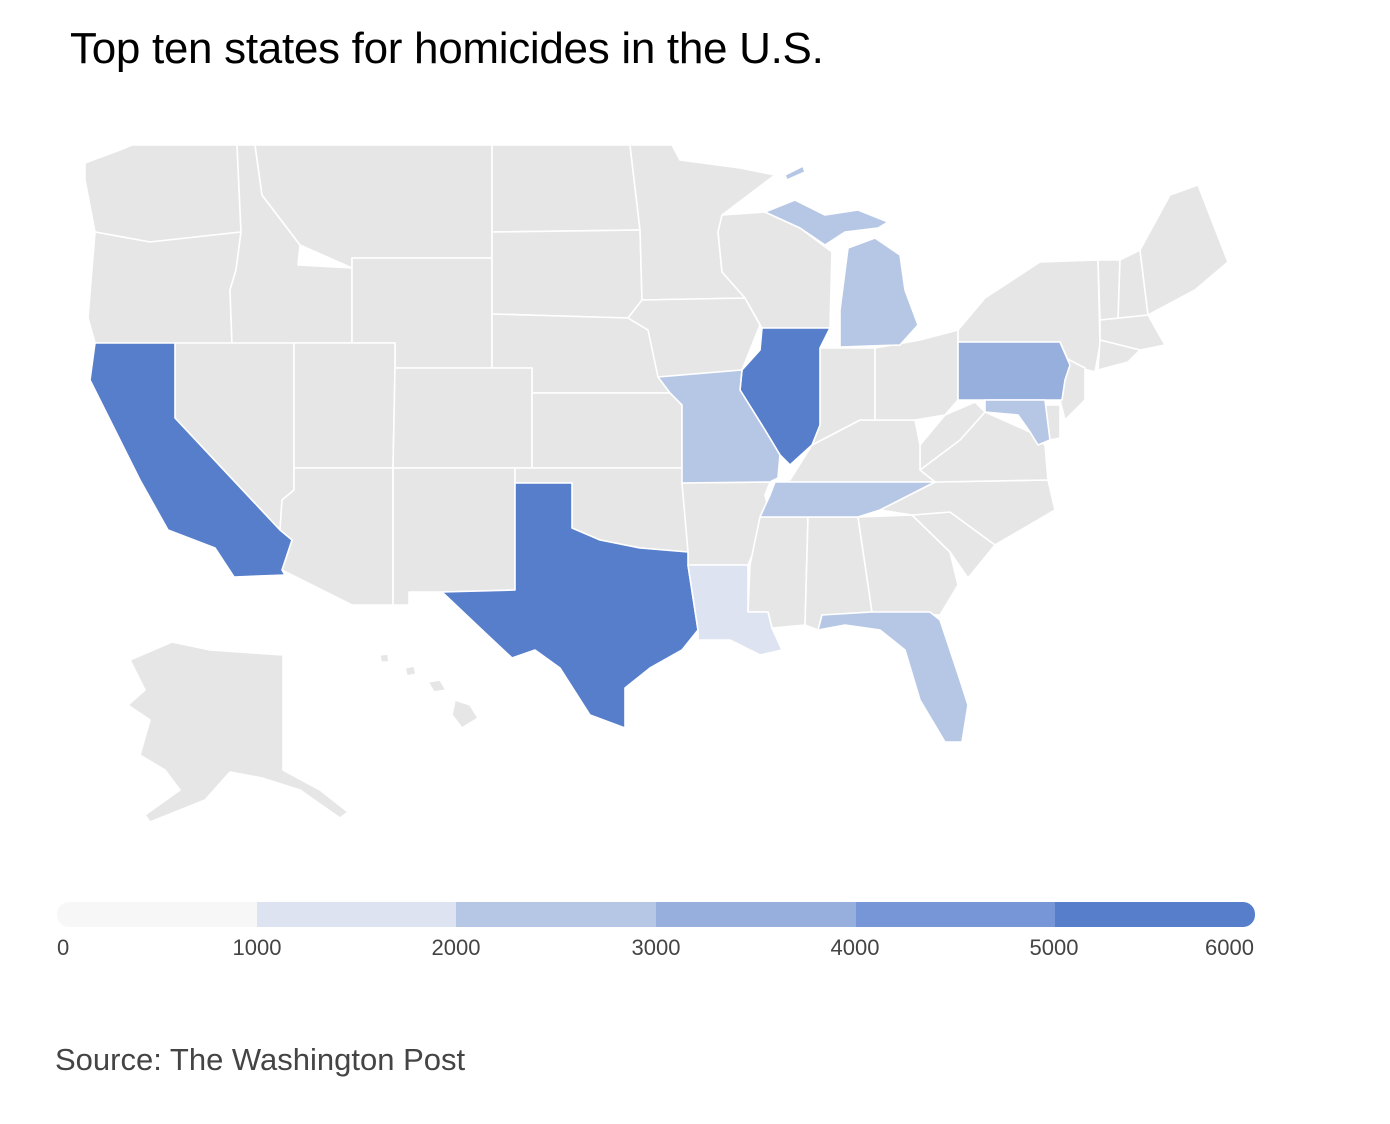  I want to click on color-scale-legend, so click(656, 914).